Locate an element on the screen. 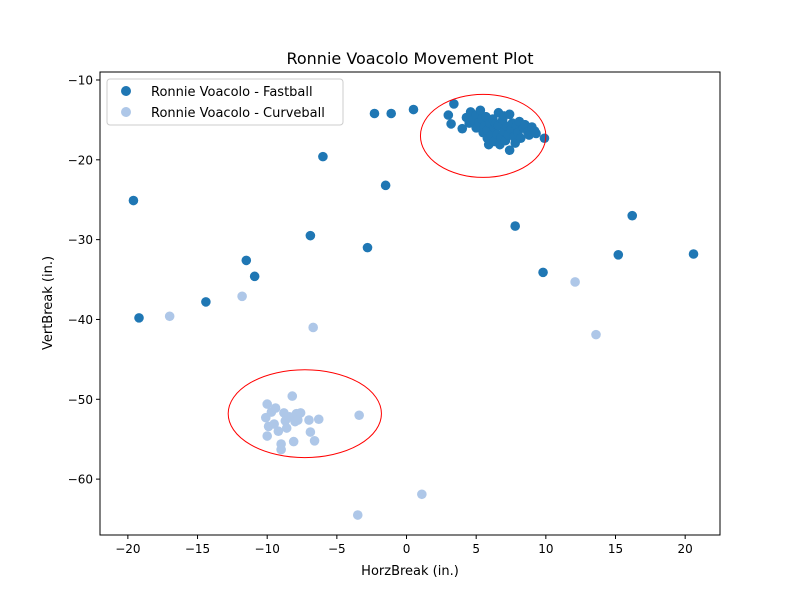  x-axis-ticks: −20 −15 −10 −5 0 5 10 15 20 is located at coordinates (404, 545).